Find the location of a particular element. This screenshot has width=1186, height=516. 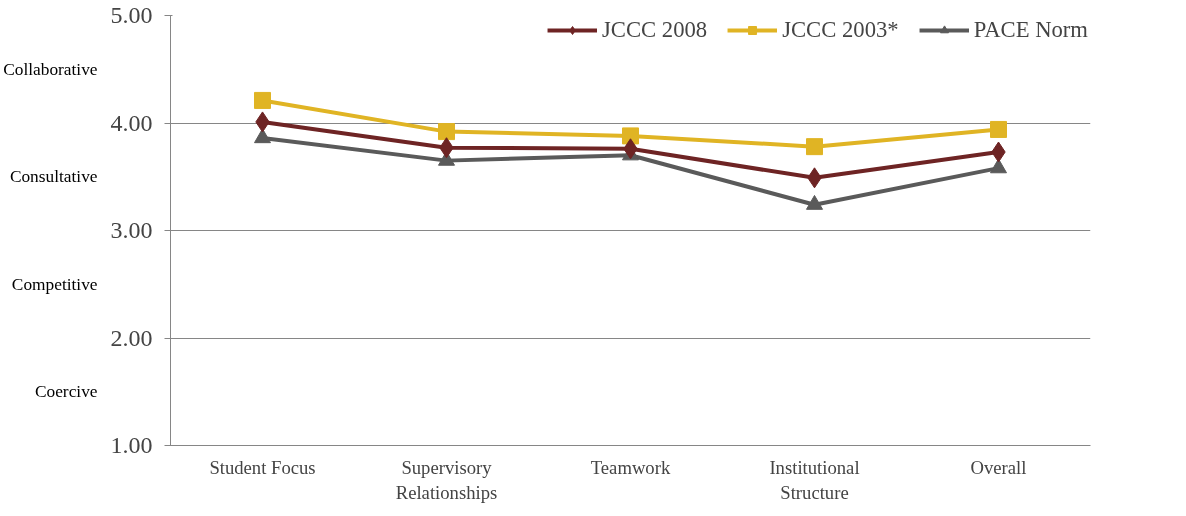

x-tick-label: Student Focus is located at coordinates (262, 467).